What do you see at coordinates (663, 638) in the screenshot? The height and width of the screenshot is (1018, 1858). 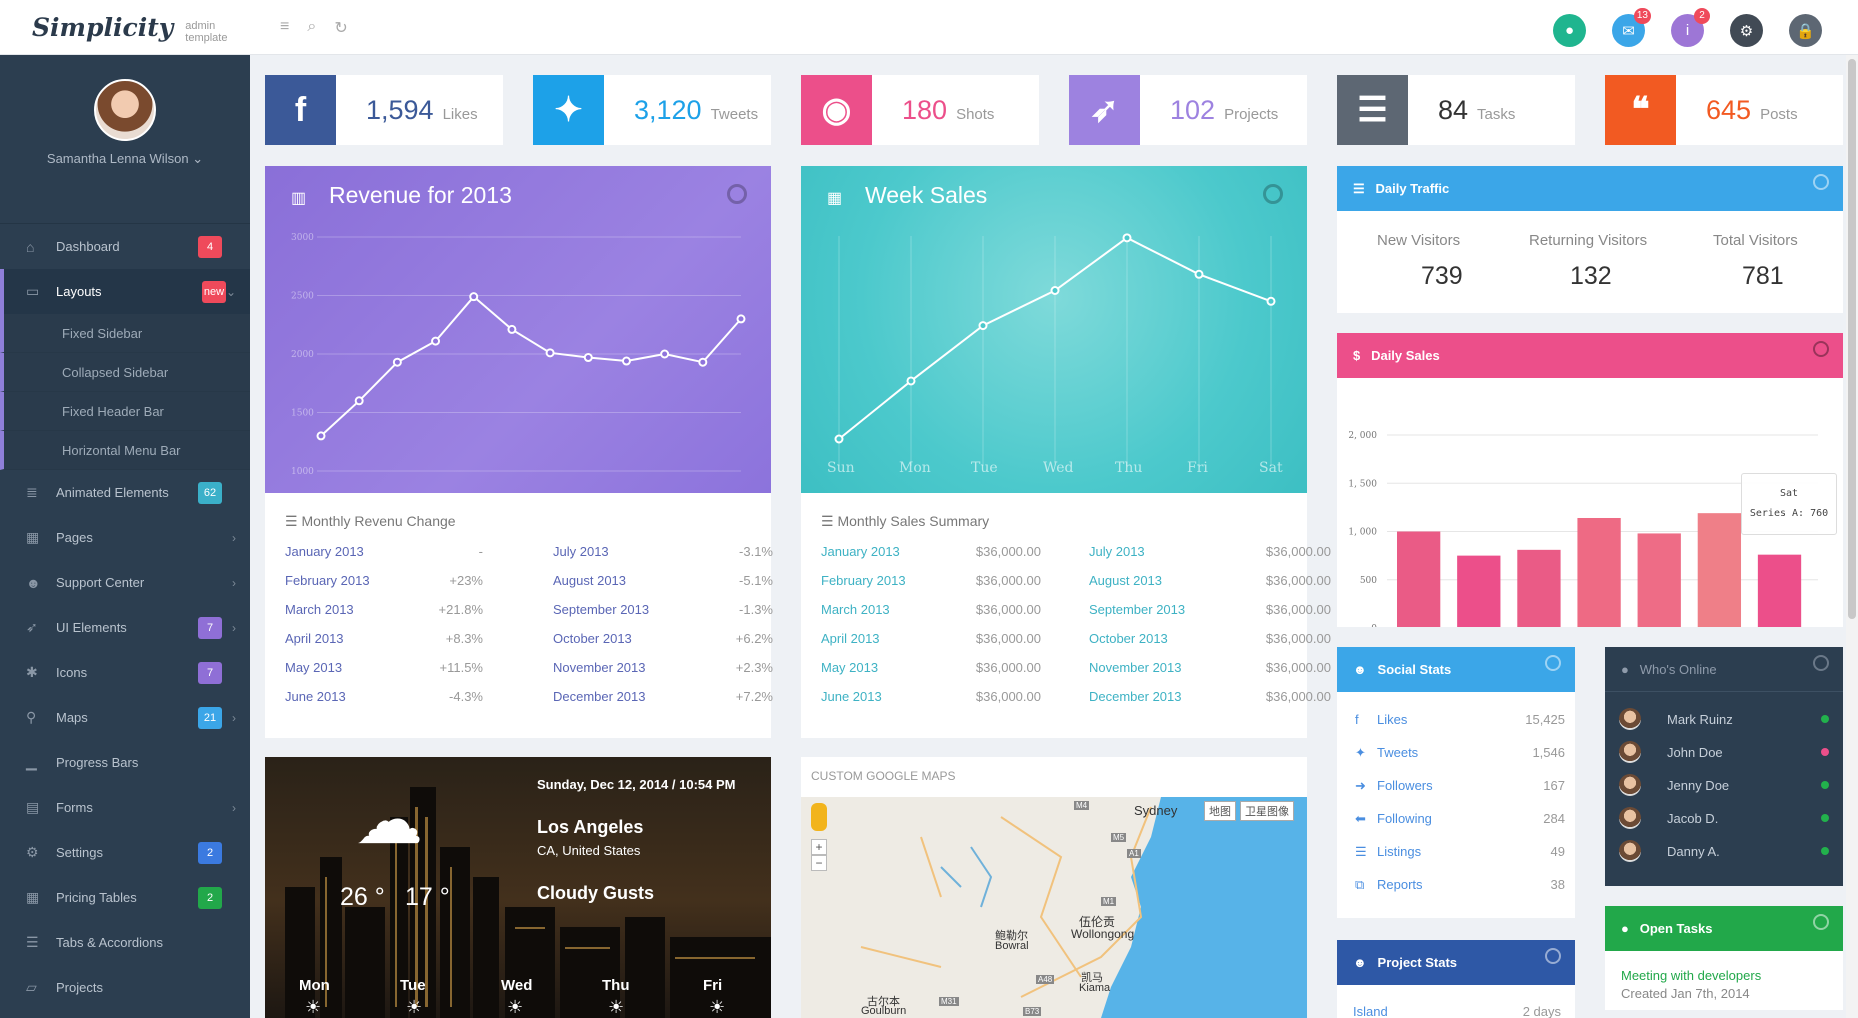 I see `list-item: October 2013 +6.2%` at bounding box center [663, 638].